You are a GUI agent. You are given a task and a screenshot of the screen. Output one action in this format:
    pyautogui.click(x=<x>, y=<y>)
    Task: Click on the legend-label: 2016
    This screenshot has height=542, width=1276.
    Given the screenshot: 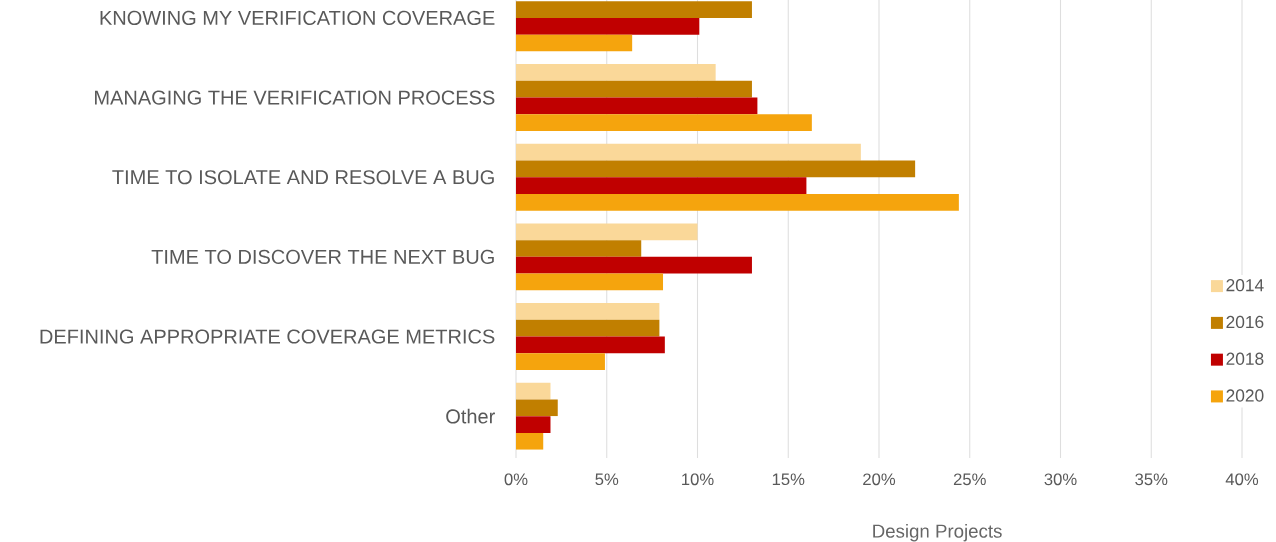 What is the action you would take?
    pyautogui.click(x=1245, y=322)
    